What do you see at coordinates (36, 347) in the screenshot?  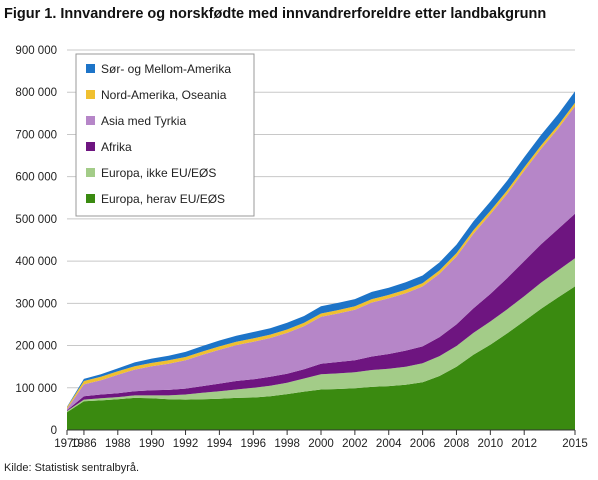 I see `y-tick-label: 200 000` at bounding box center [36, 347].